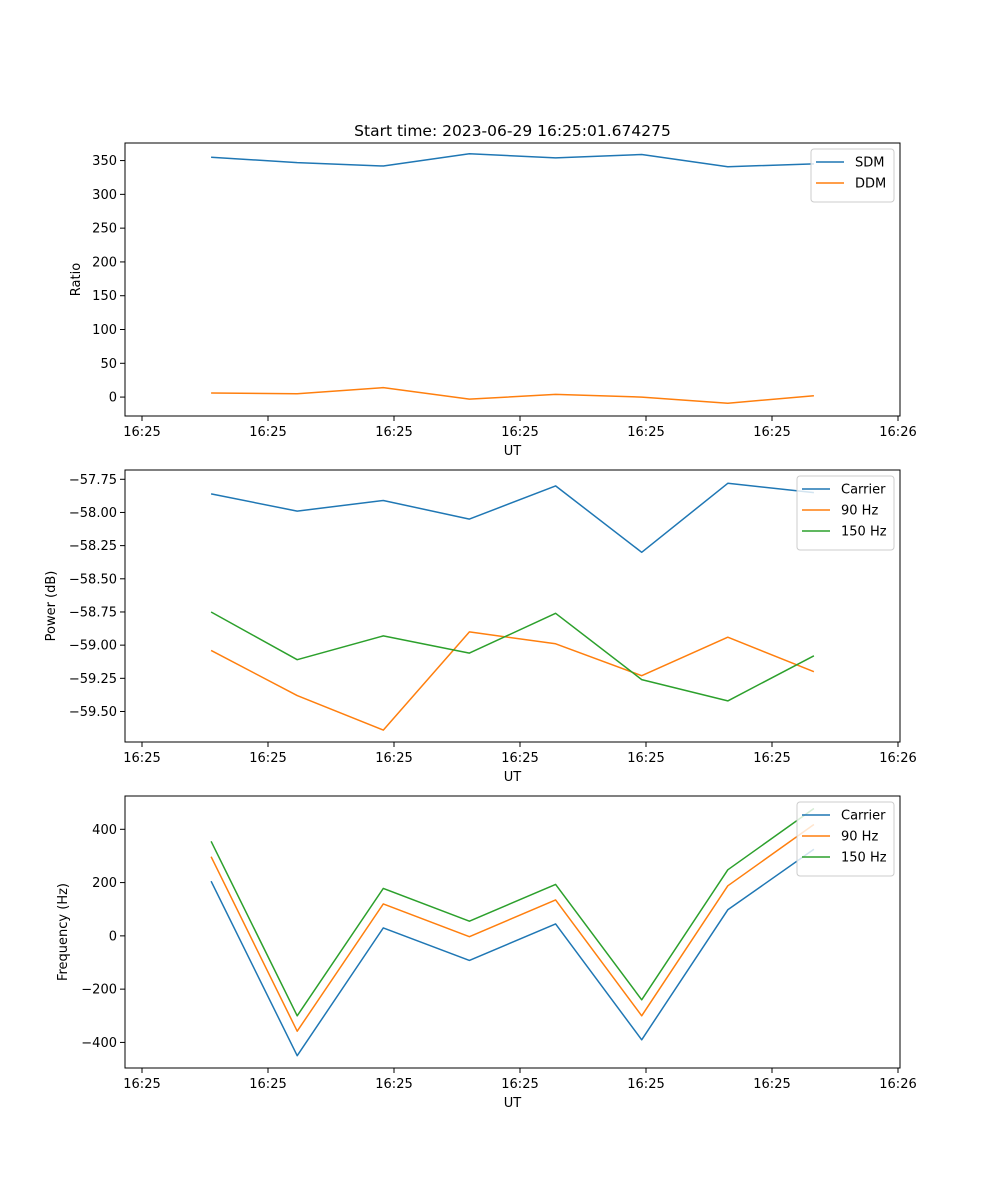 Image resolution: width=1000 pixels, height=1200 pixels. Describe the element at coordinates (93, 646) in the screenshot. I see `y-tick-label: −59.00` at that location.